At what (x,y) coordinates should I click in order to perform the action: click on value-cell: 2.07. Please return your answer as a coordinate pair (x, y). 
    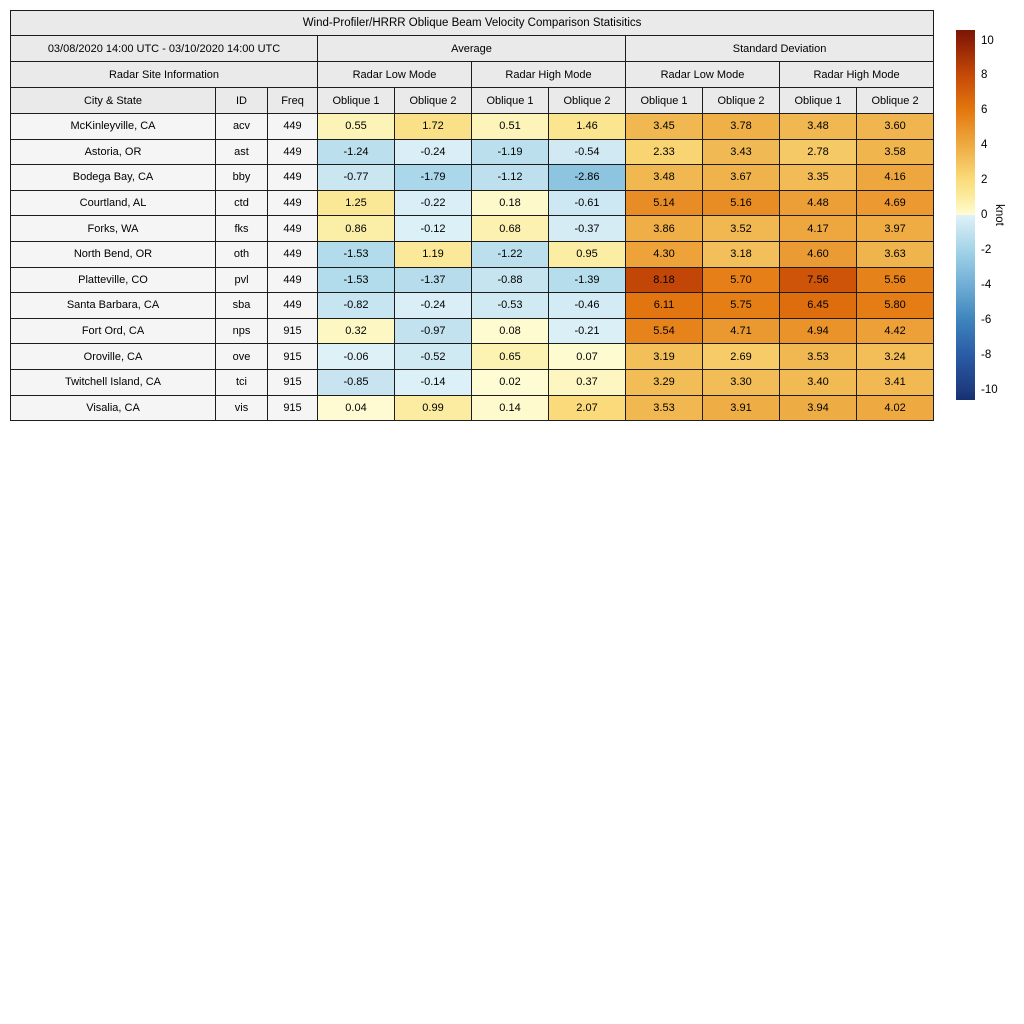
    Looking at the image, I should click on (587, 408).